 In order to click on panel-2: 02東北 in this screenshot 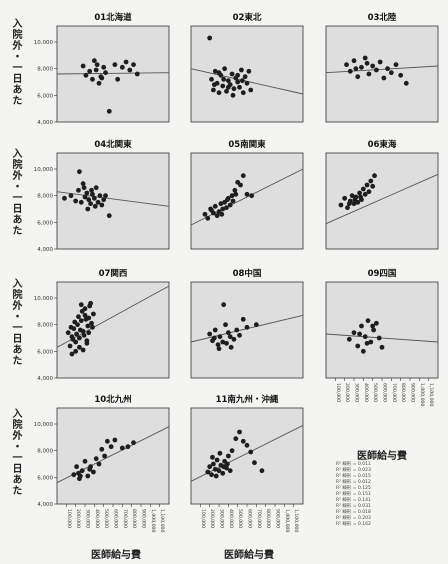, I will do `click(247, 67)`.